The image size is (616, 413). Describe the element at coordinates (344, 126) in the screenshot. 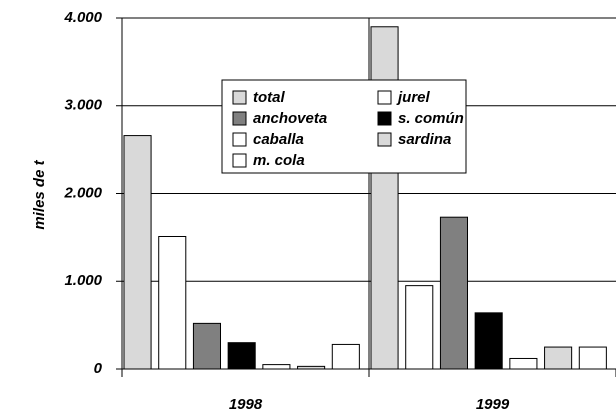

I see `legend-box` at that location.